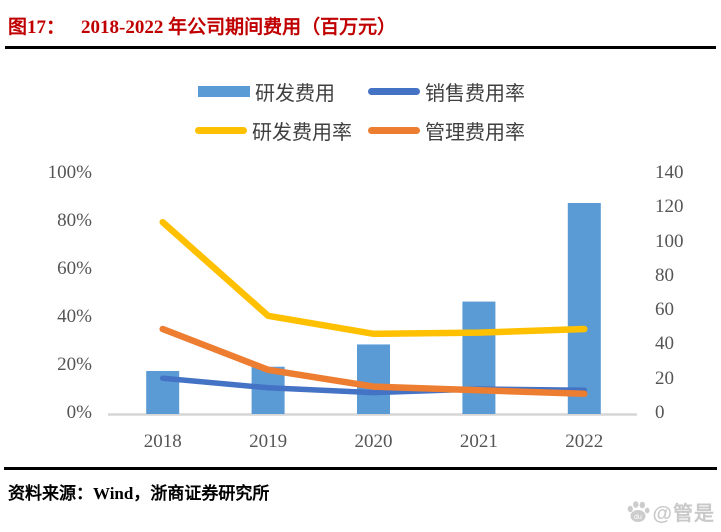  What do you see at coordinates (295, 93) in the screenshot?
I see `legend-label: 研发费用` at bounding box center [295, 93].